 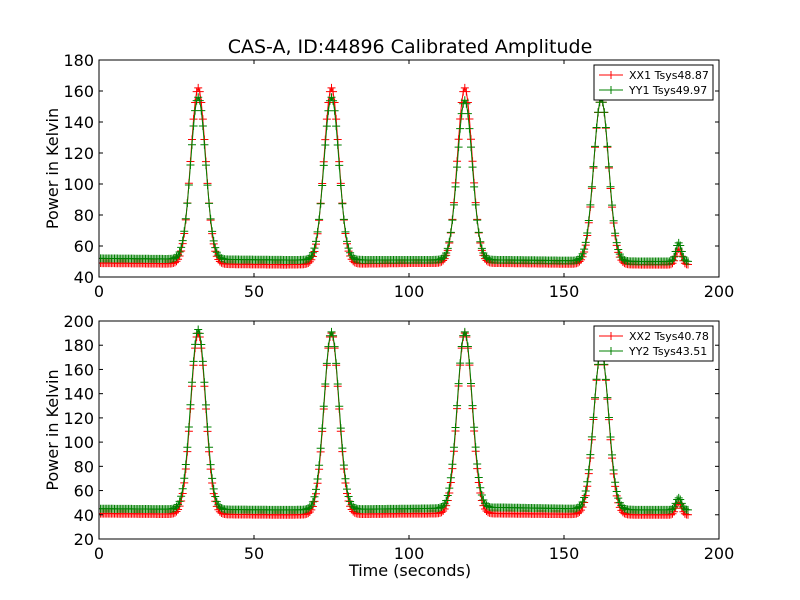 I want to click on legend-item: YY2 Tsys43.51, so click(x=653, y=351).